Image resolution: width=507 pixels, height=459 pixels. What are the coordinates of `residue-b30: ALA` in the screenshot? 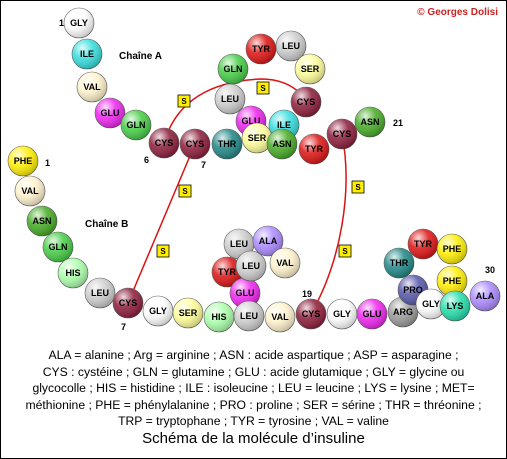 It's located at (485, 296).